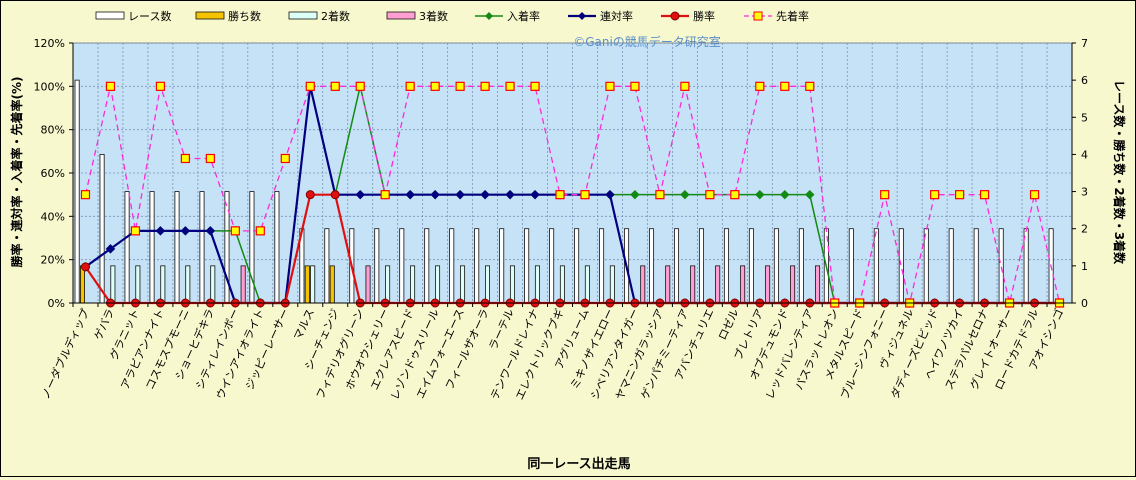 The width and height of the screenshot is (1136, 480). I want to click on y-tick-label-right: 6, so click(1084, 80).